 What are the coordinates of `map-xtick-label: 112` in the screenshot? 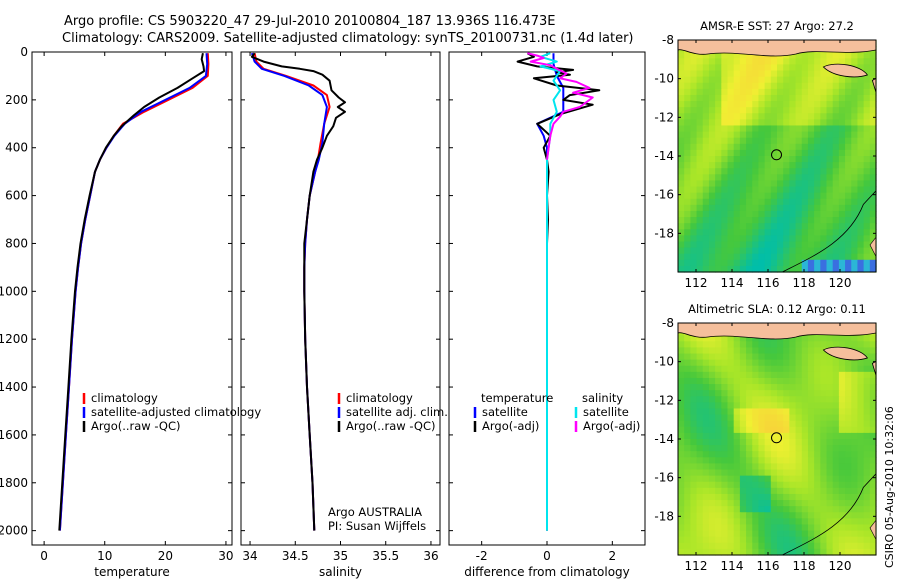 It's located at (696, 283).